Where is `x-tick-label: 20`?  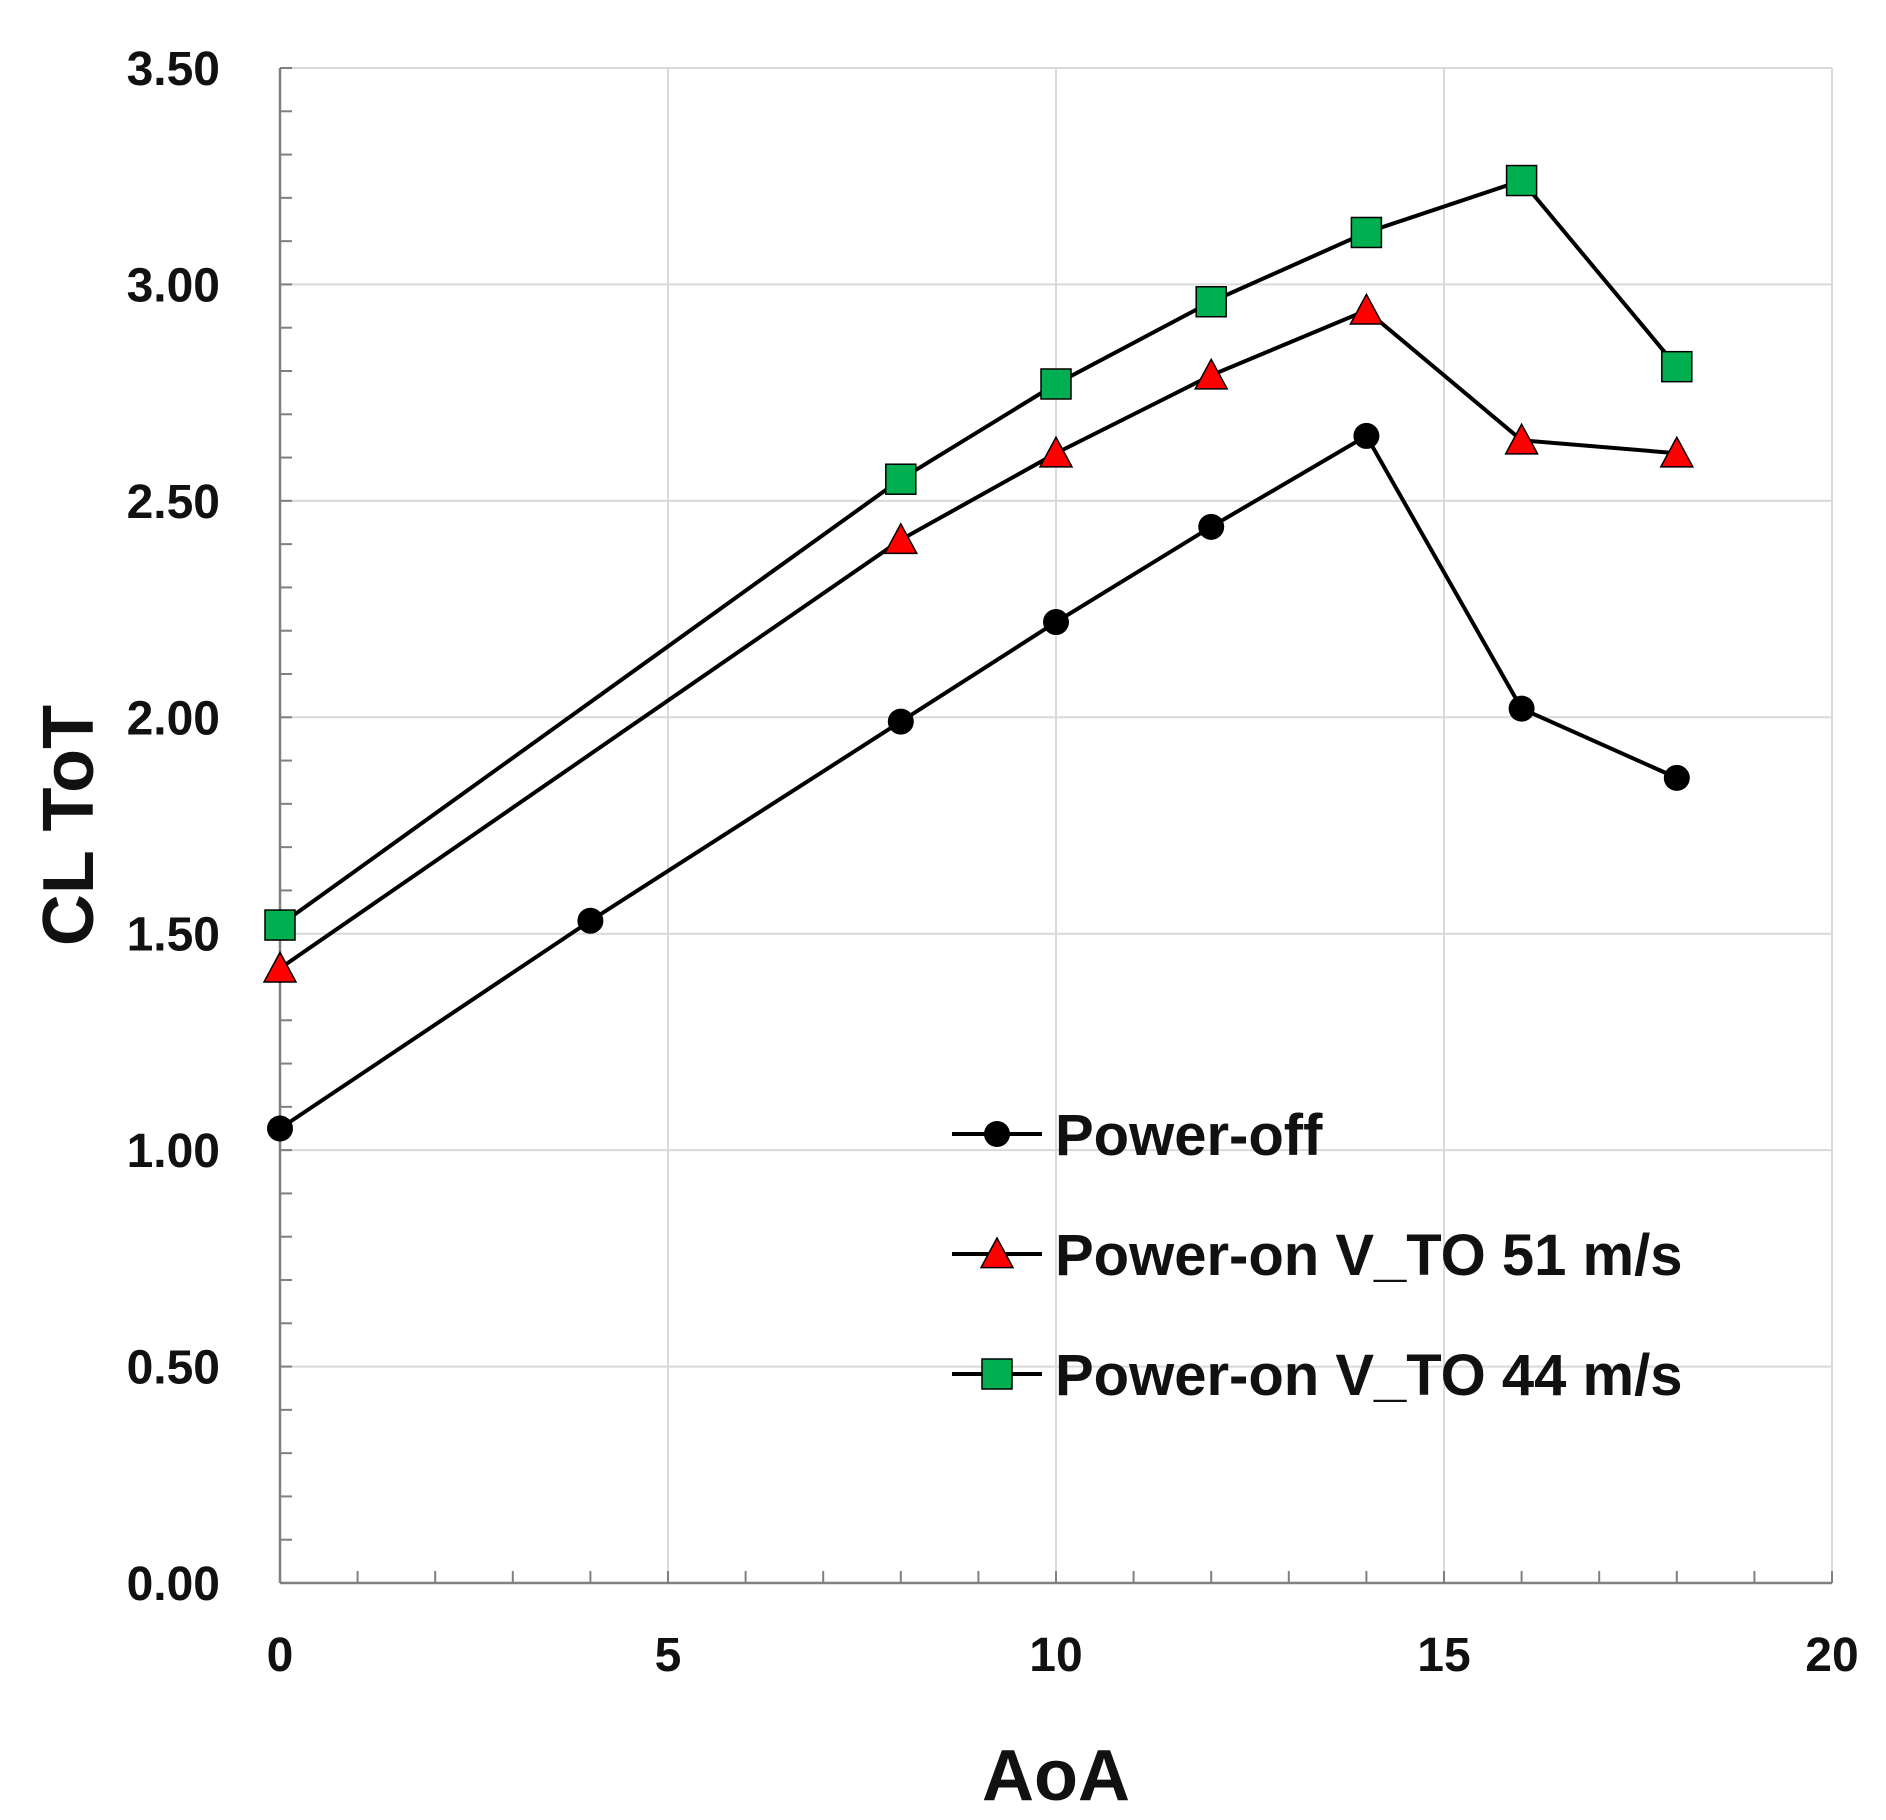
x-tick-label: 20 is located at coordinates (1831, 1655).